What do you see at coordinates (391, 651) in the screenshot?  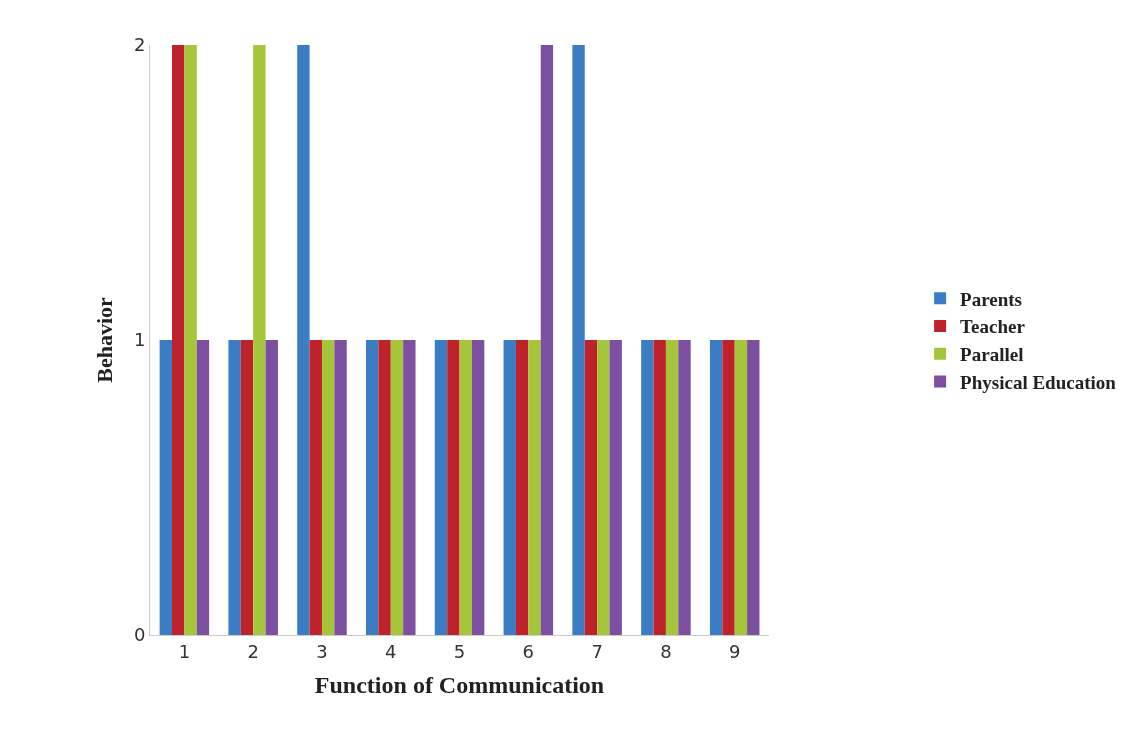 I see `x-tick-label: 4` at bounding box center [391, 651].